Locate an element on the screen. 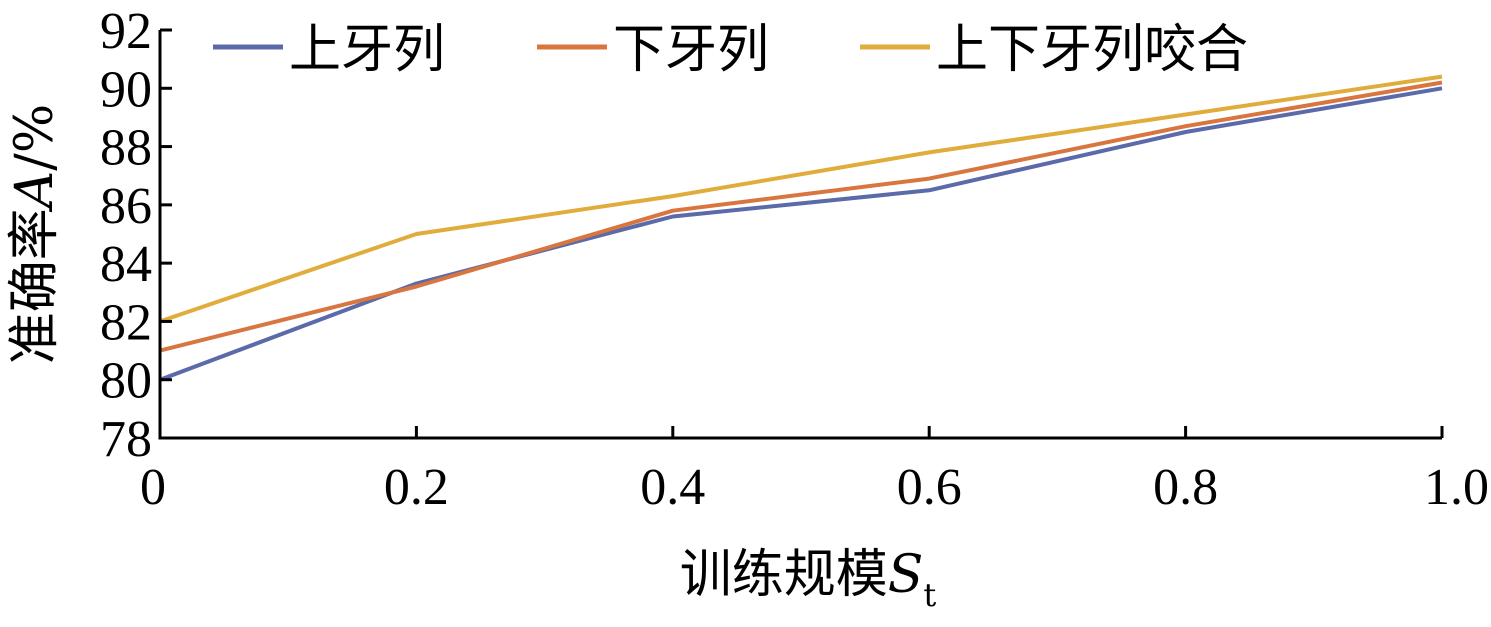  y-tick-label: 82 is located at coordinates (126, 322).